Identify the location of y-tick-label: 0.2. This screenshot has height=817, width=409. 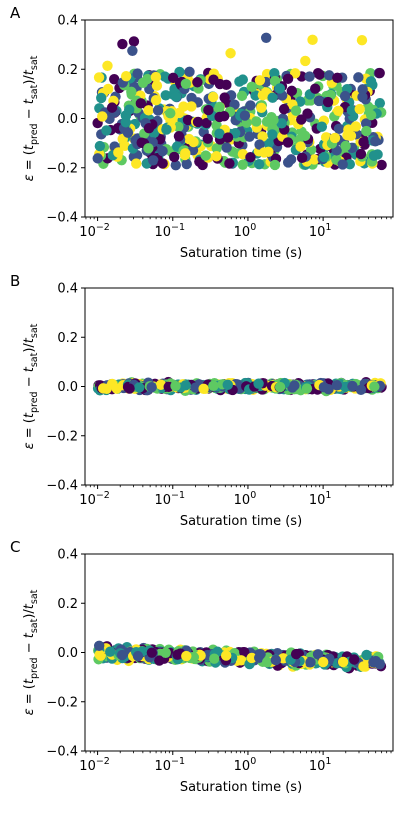
(67, 338).